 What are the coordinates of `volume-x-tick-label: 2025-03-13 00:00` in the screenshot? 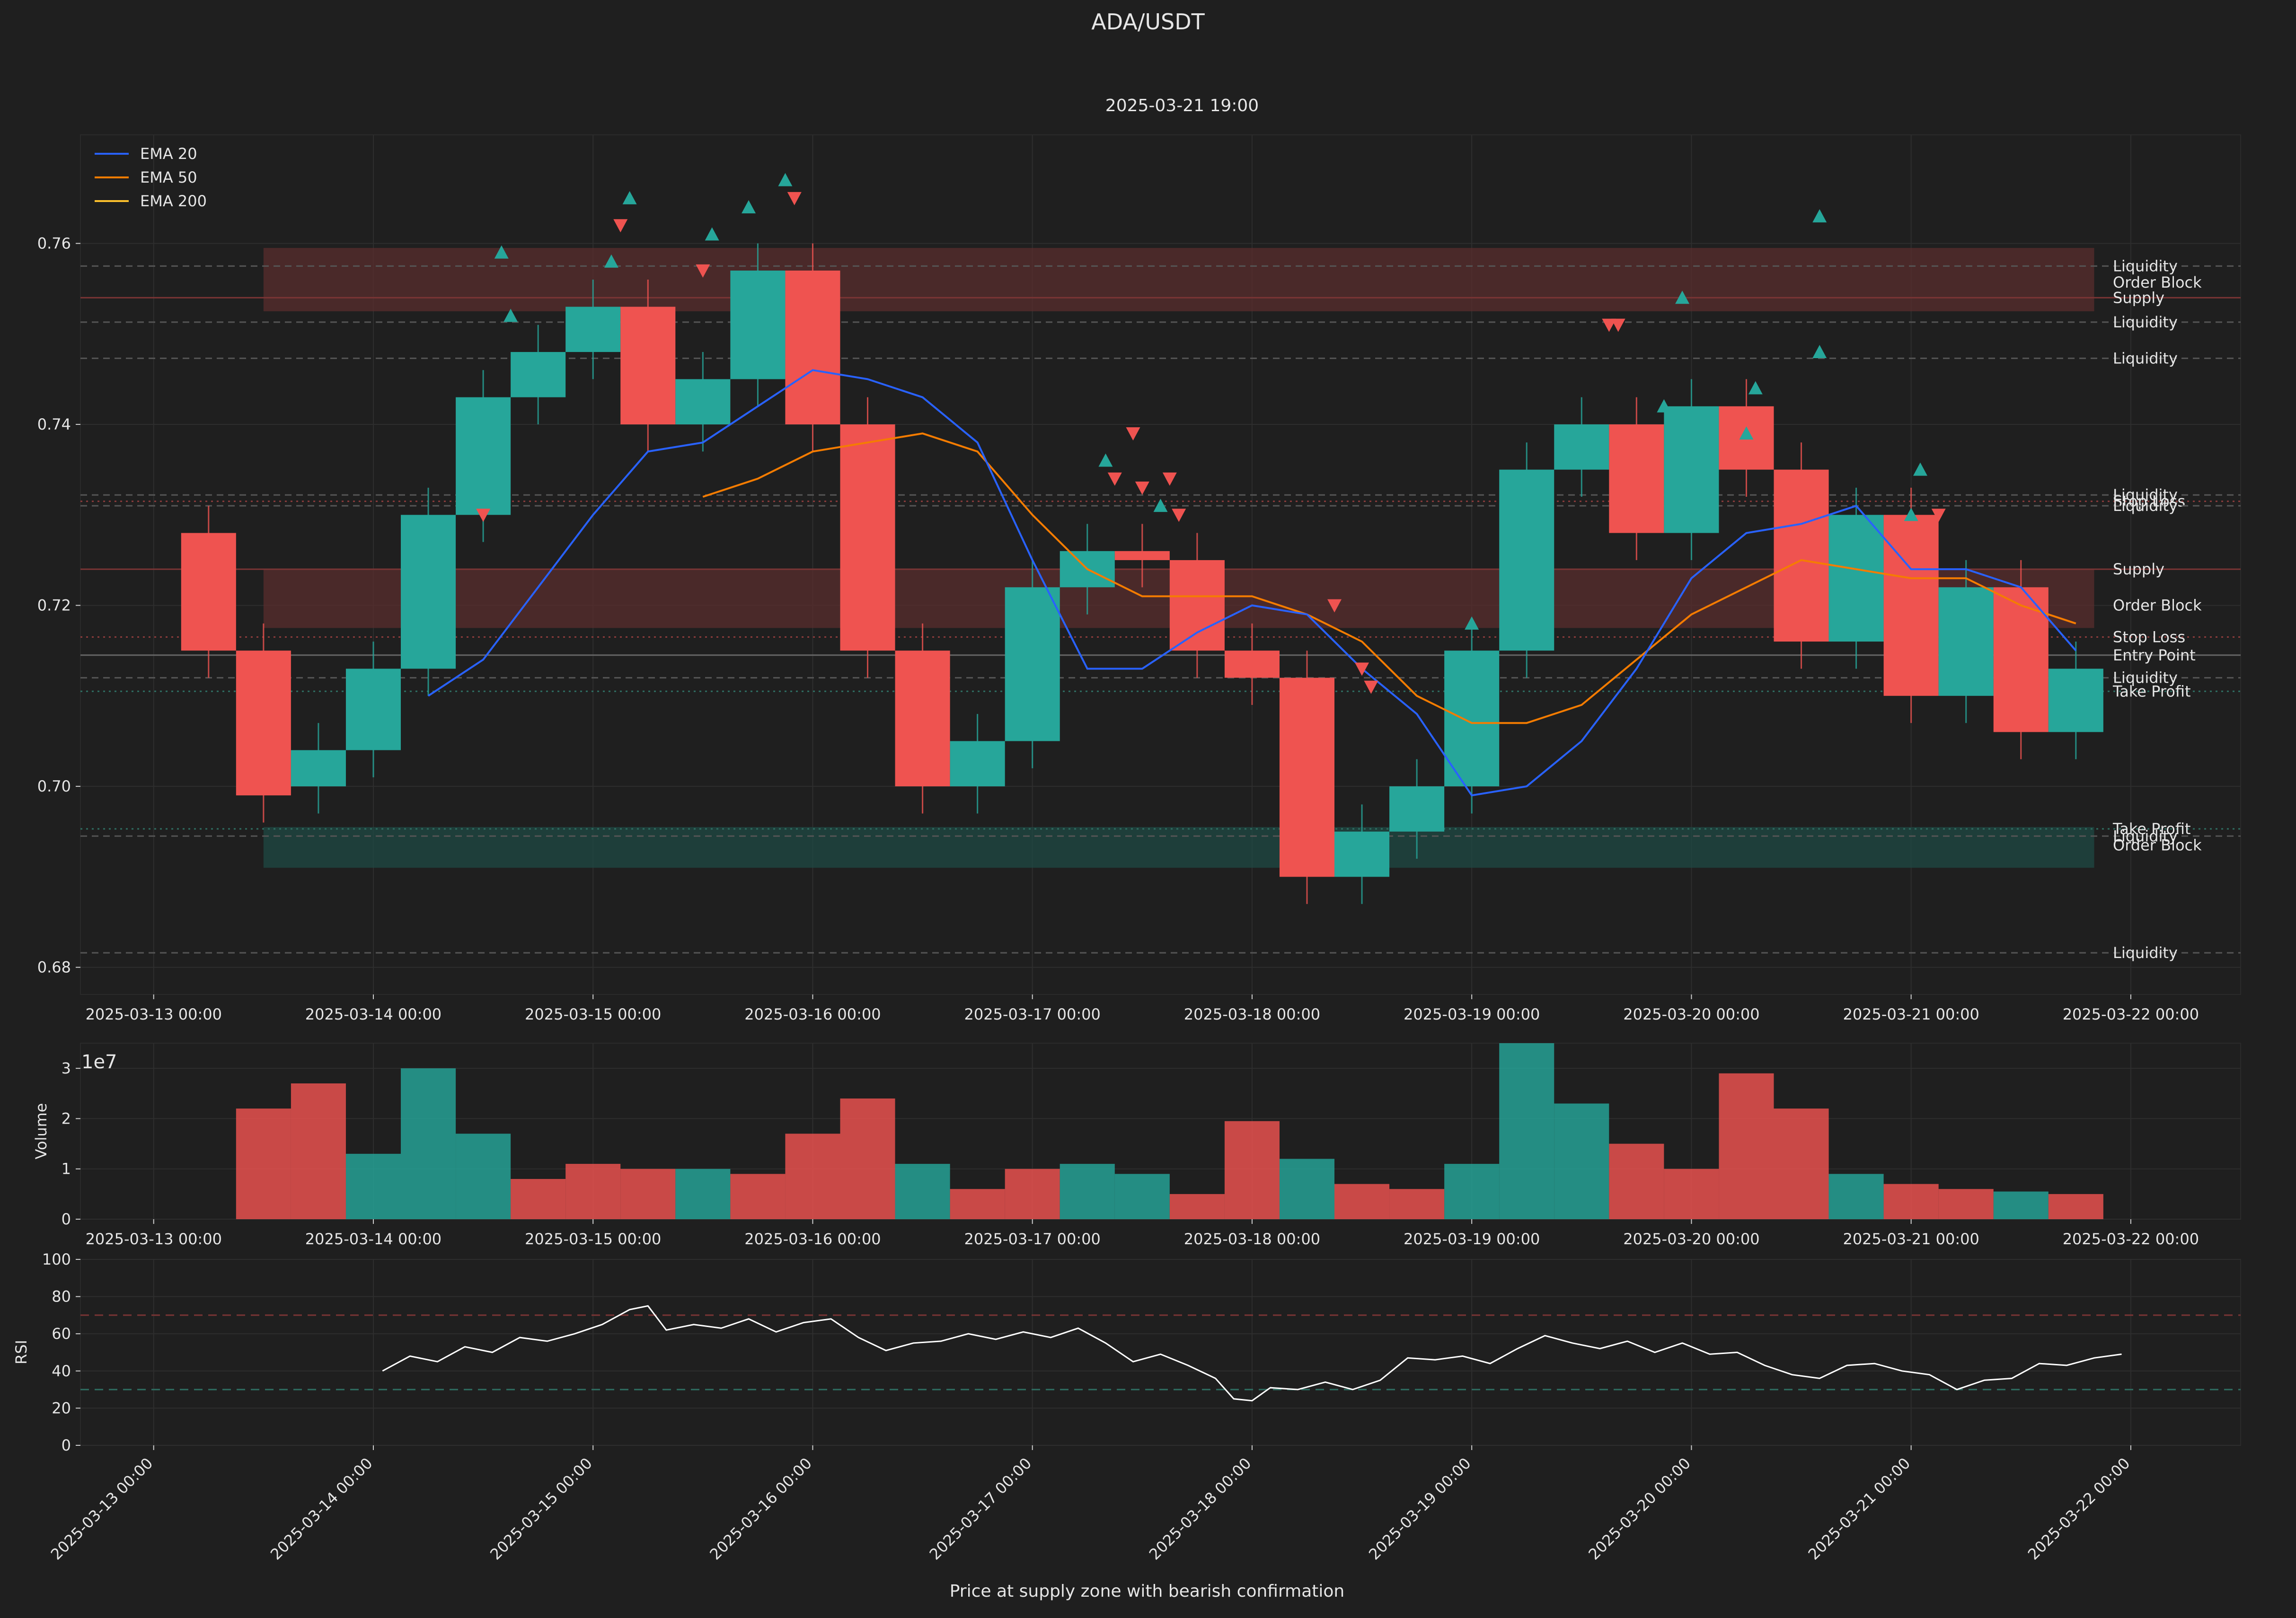 It's located at (154, 1239).